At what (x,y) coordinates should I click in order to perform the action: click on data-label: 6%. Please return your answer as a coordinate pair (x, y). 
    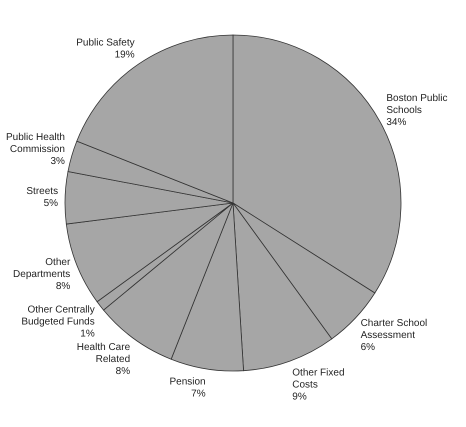
    Looking at the image, I should click on (368, 348).